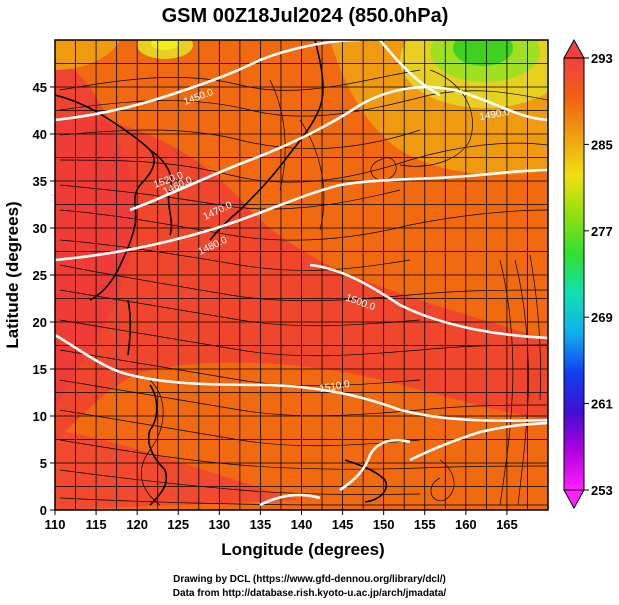  I want to click on x-tick-label: 115, so click(96, 524).